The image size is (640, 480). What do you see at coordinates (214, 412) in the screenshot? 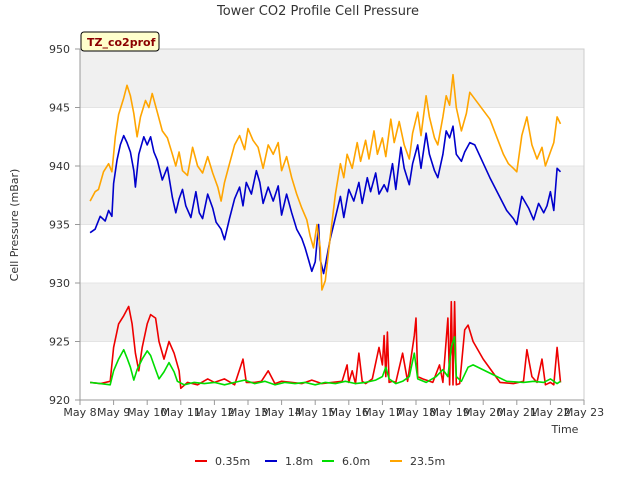
I see `x-tick-label: May 12` at bounding box center [214, 412].